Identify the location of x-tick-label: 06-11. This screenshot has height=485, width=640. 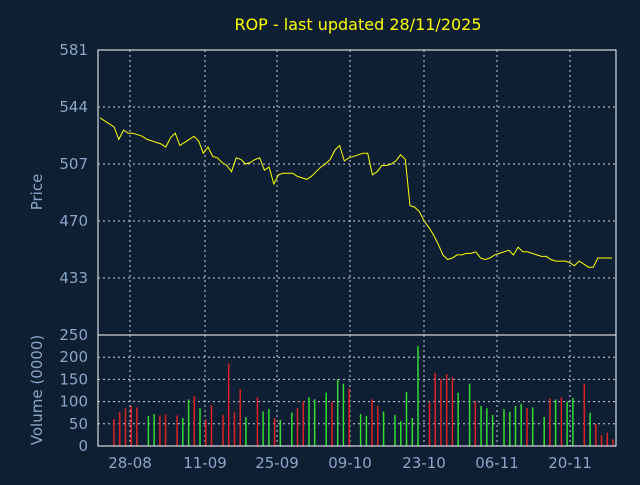
(497, 463).